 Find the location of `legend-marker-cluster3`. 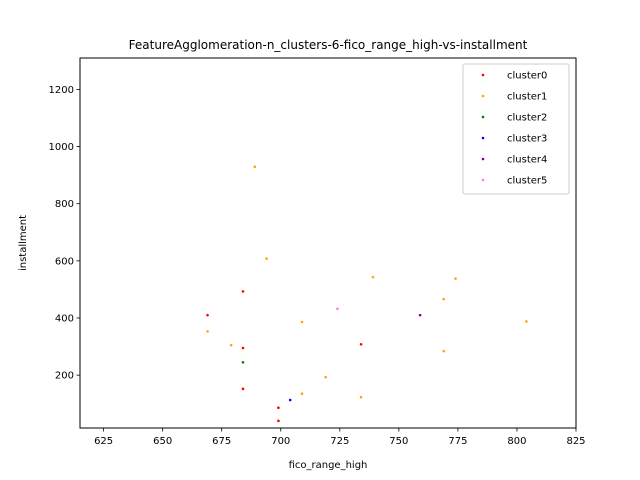

legend-marker-cluster3 is located at coordinates (483, 138).